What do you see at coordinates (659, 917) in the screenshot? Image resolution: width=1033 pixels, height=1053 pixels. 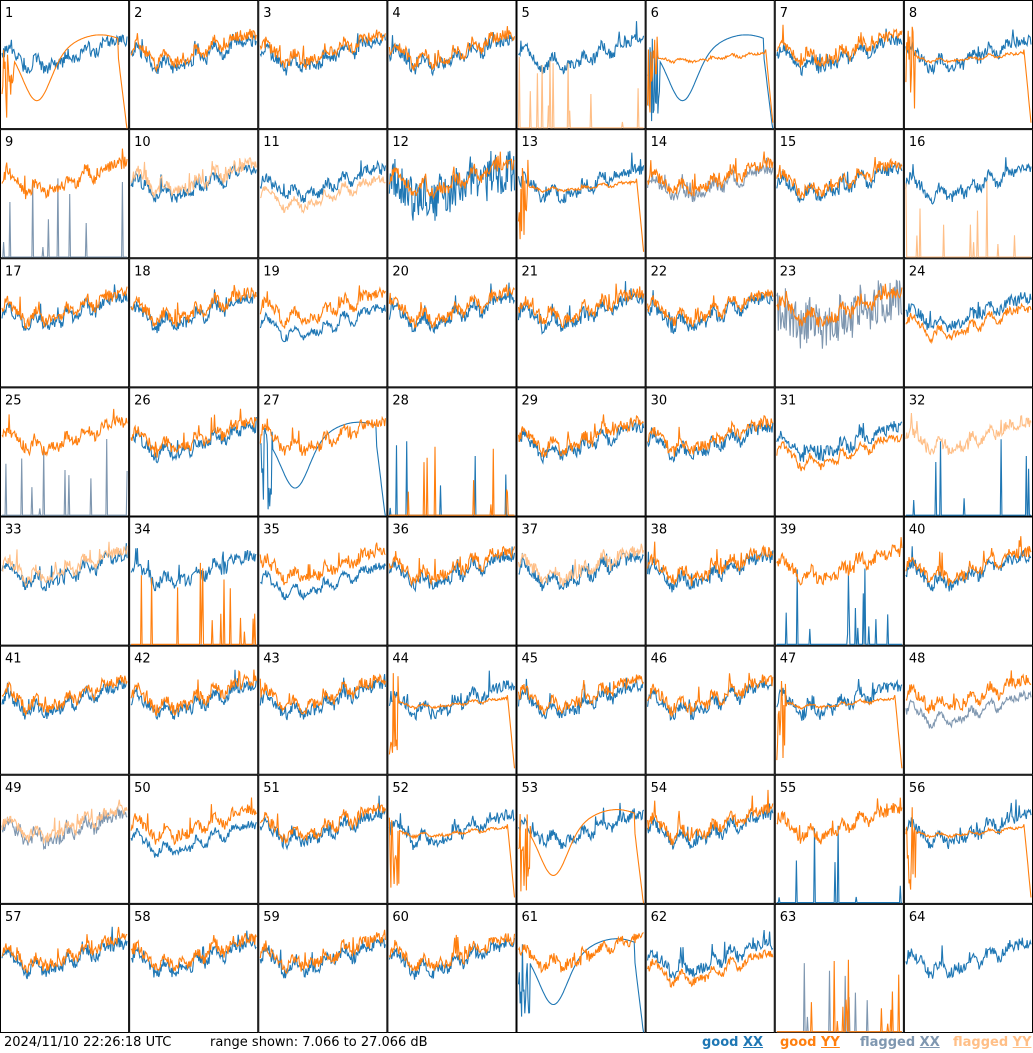 I see `panel-label: 62` at bounding box center [659, 917].